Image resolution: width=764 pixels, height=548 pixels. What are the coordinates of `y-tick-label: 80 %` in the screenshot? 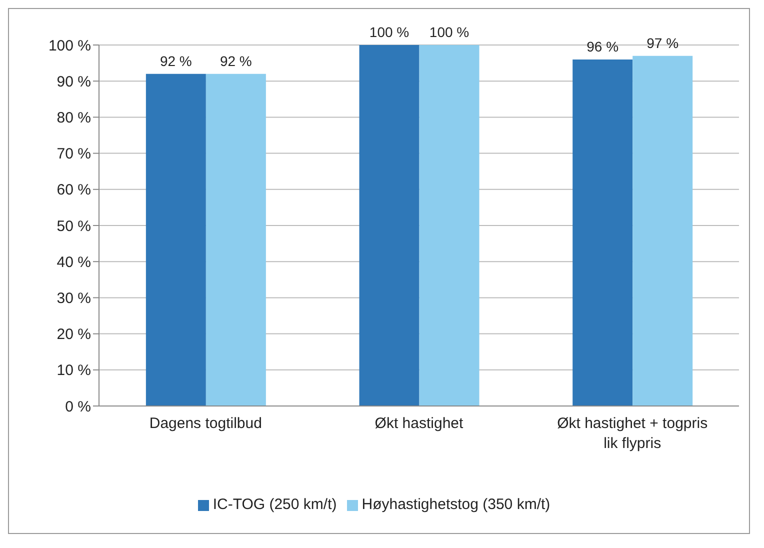 It's located at (73, 118).